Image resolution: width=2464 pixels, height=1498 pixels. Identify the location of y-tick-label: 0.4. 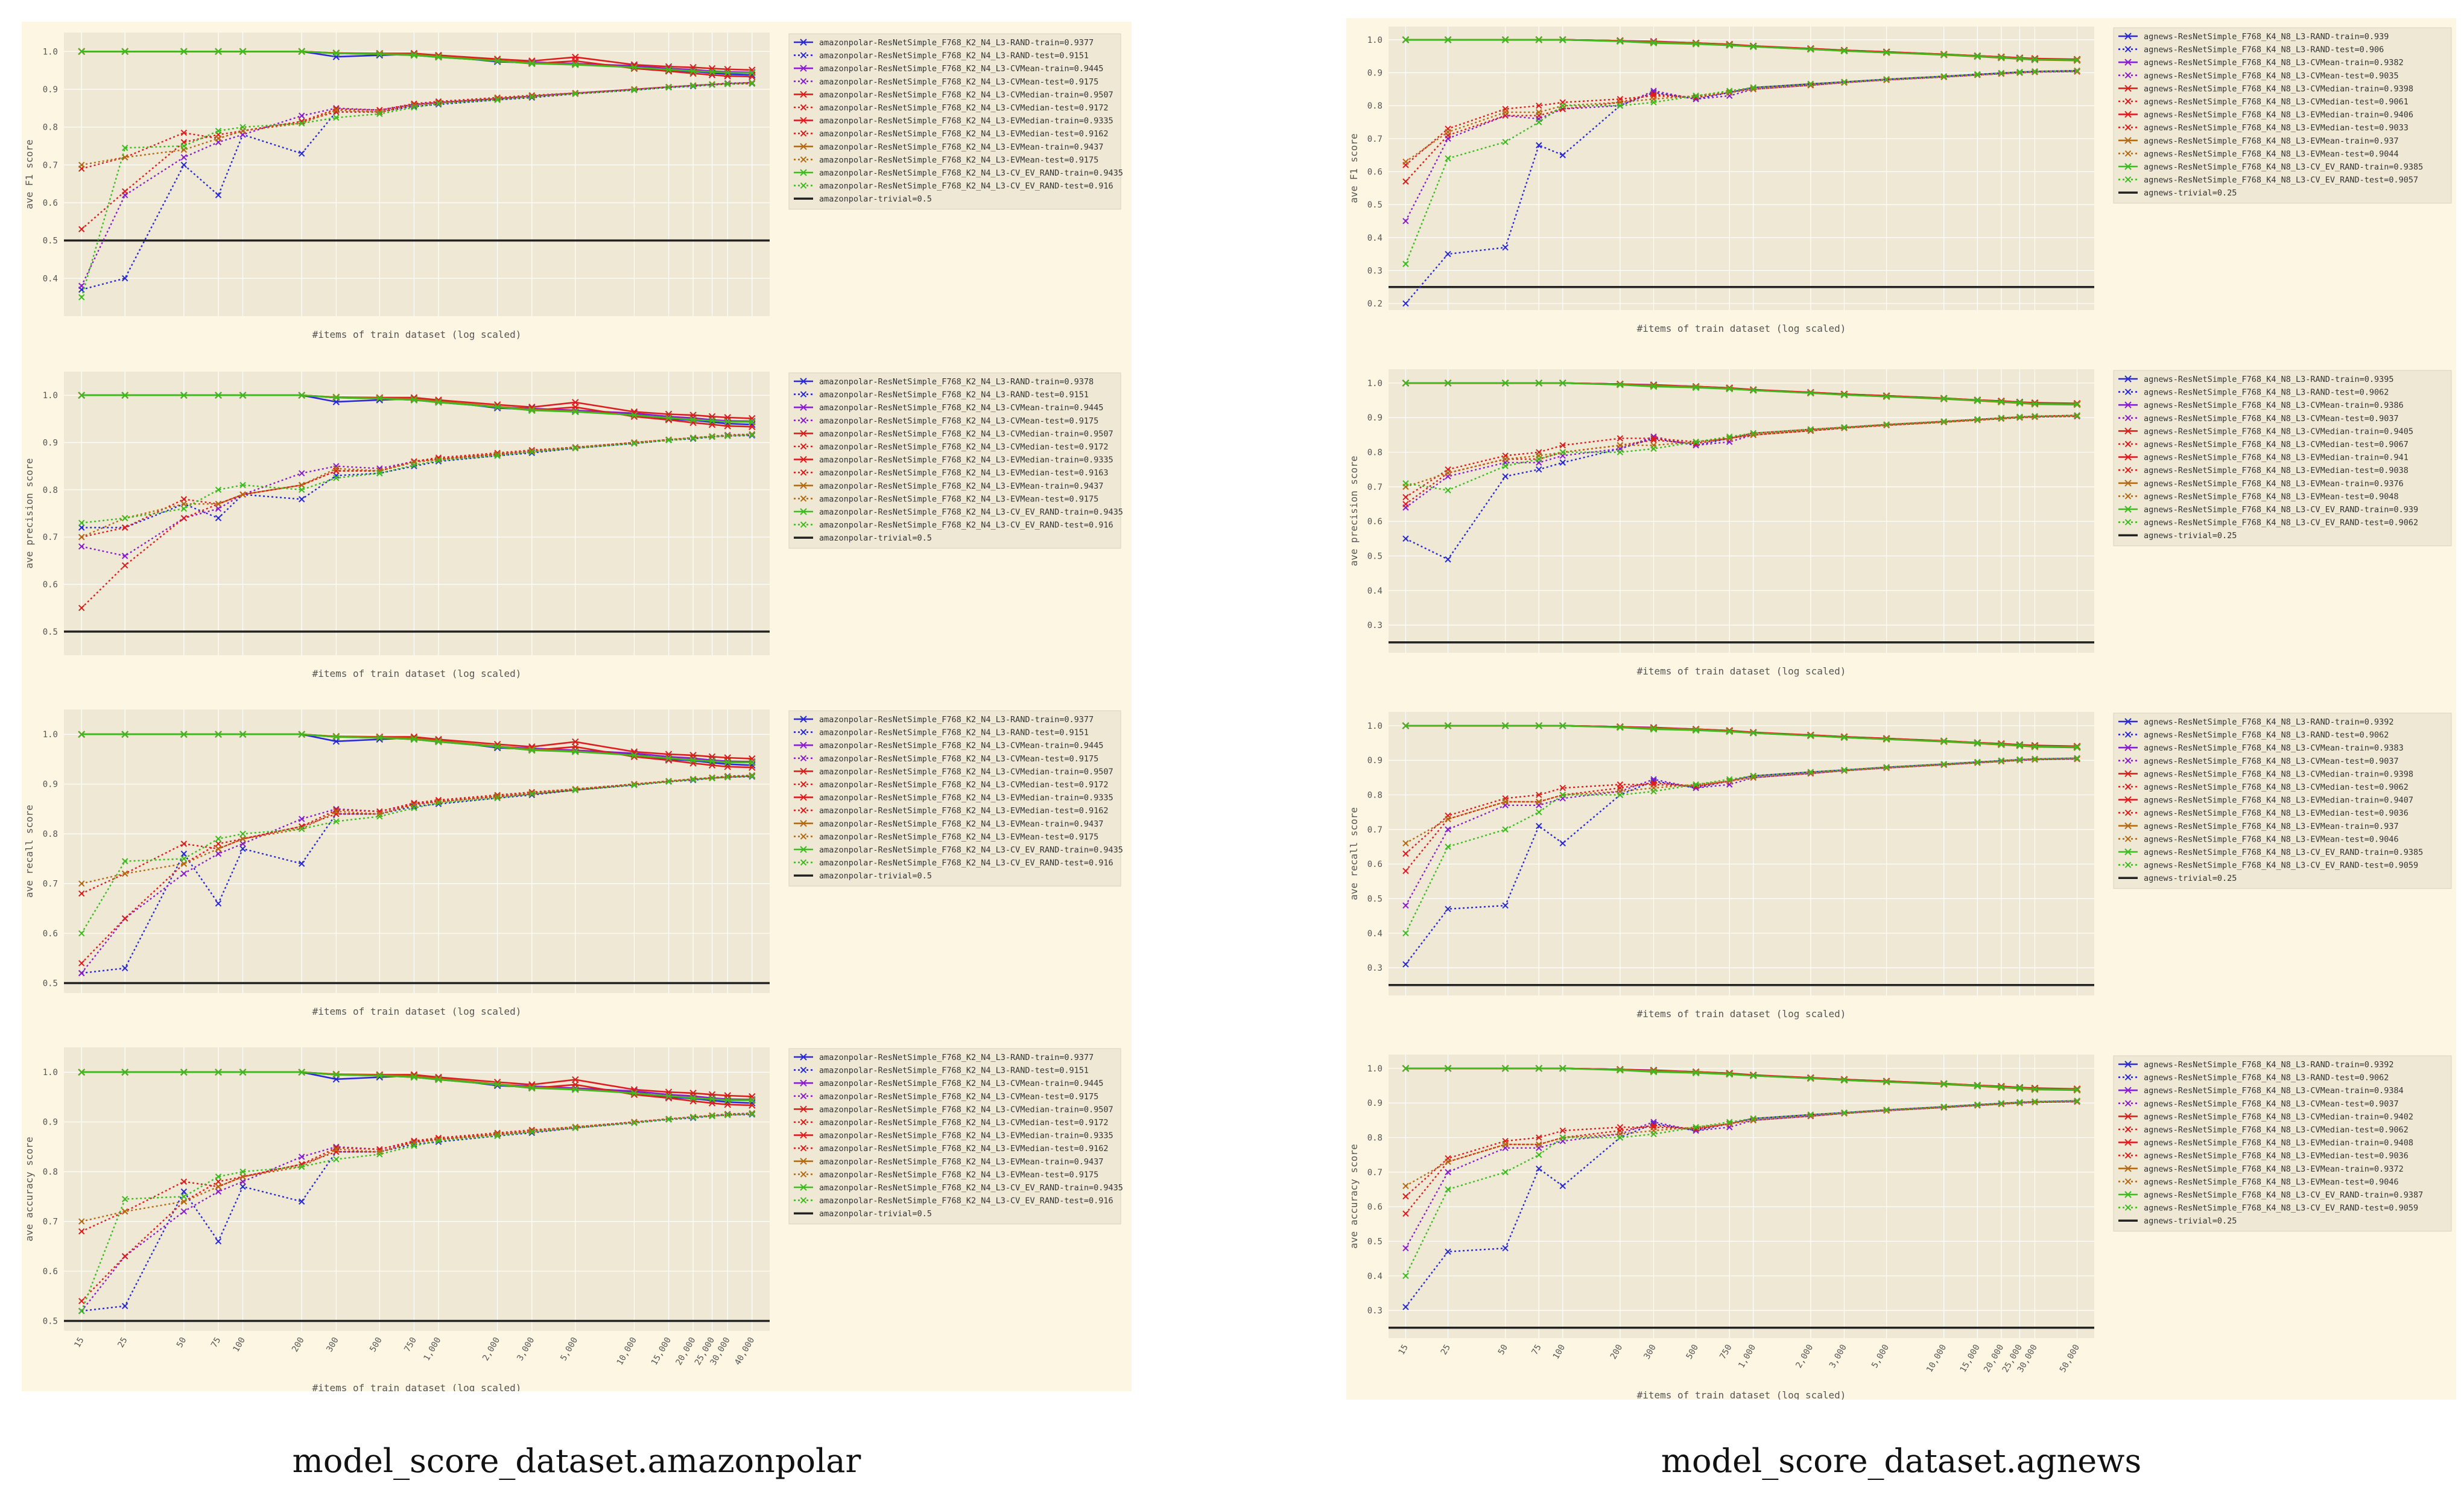
(1374, 1276).